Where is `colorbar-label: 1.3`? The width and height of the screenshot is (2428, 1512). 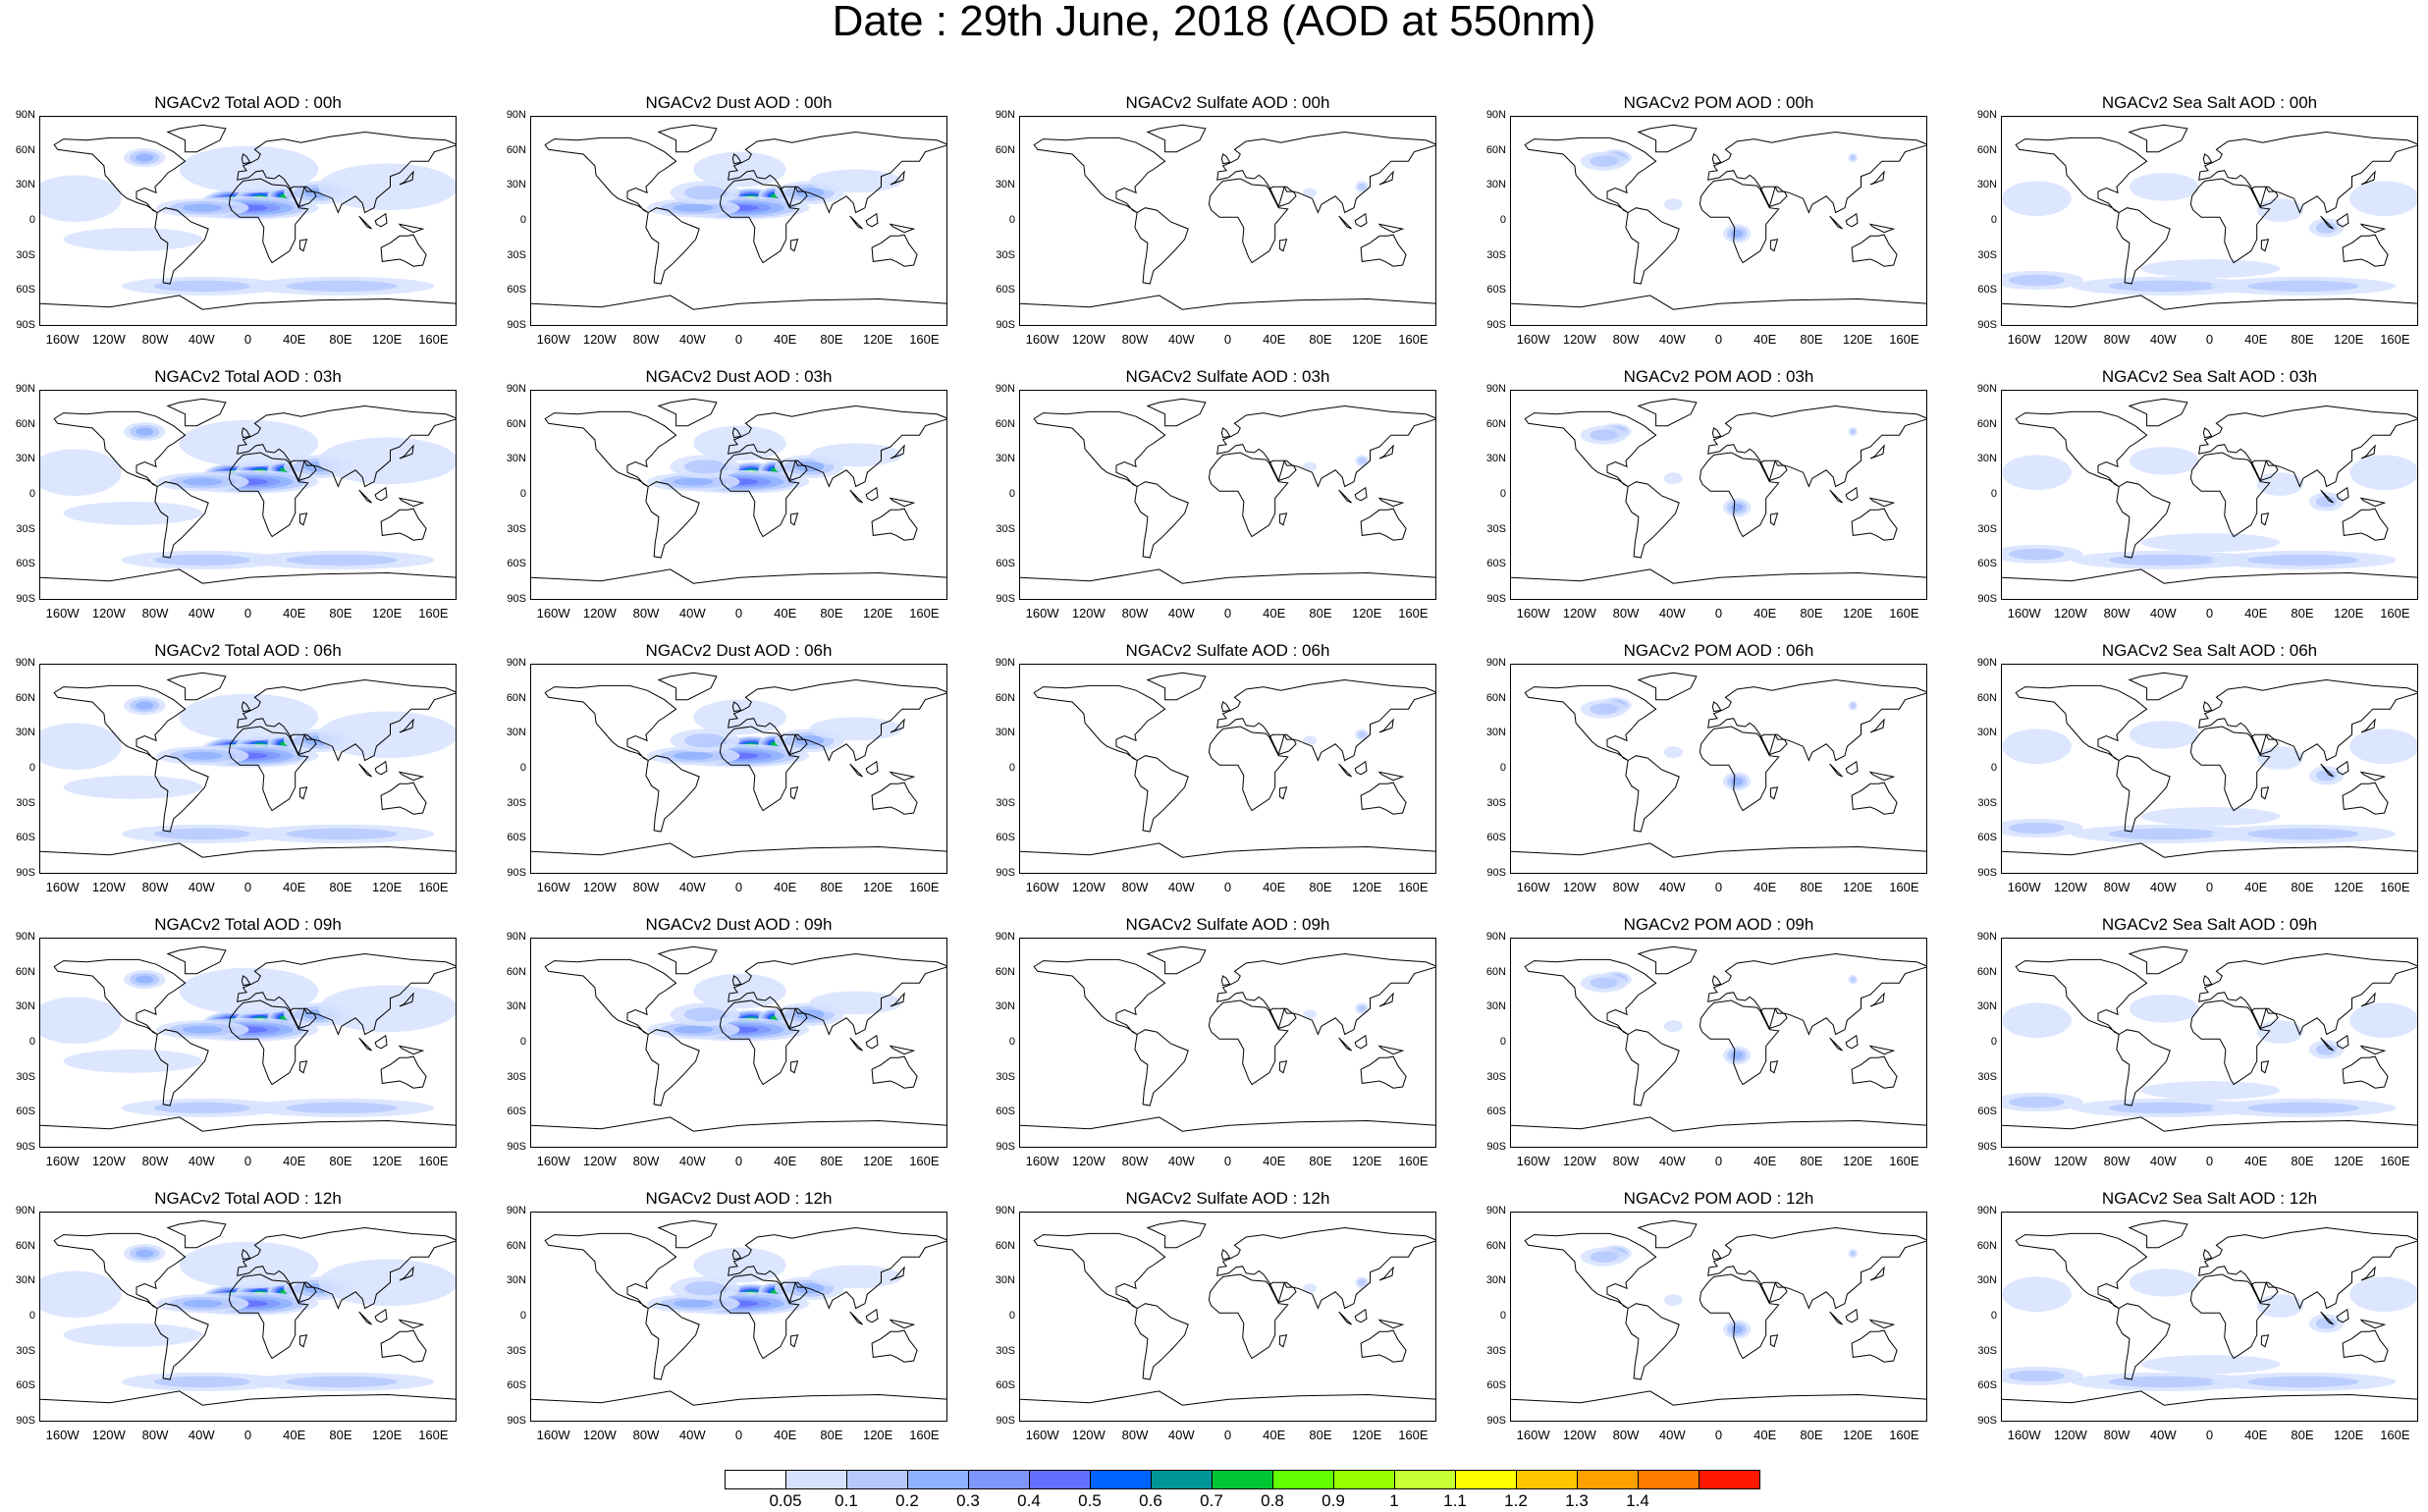 colorbar-label: 1.3 is located at coordinates (1577, 1501).